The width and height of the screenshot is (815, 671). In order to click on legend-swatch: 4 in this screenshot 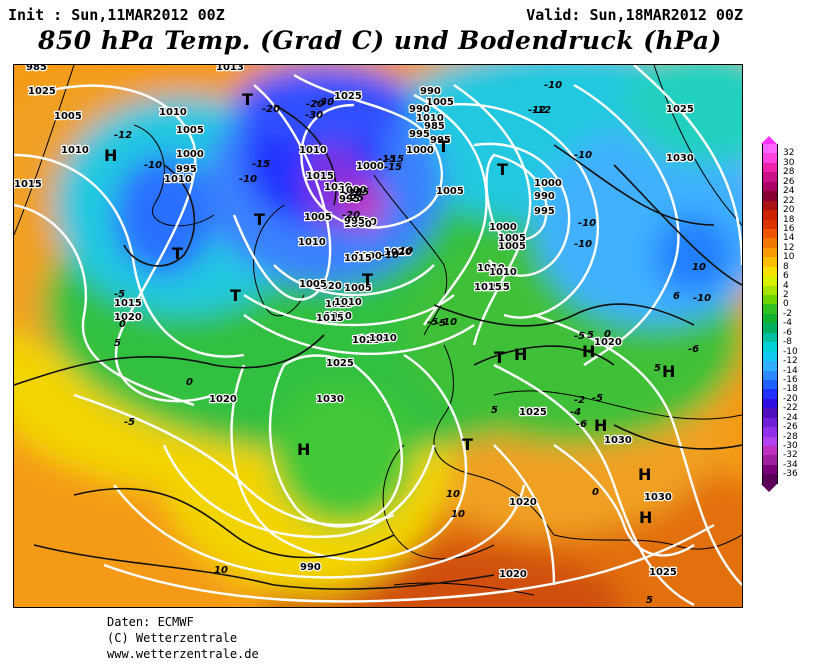, I will do `click(775, 288)`.